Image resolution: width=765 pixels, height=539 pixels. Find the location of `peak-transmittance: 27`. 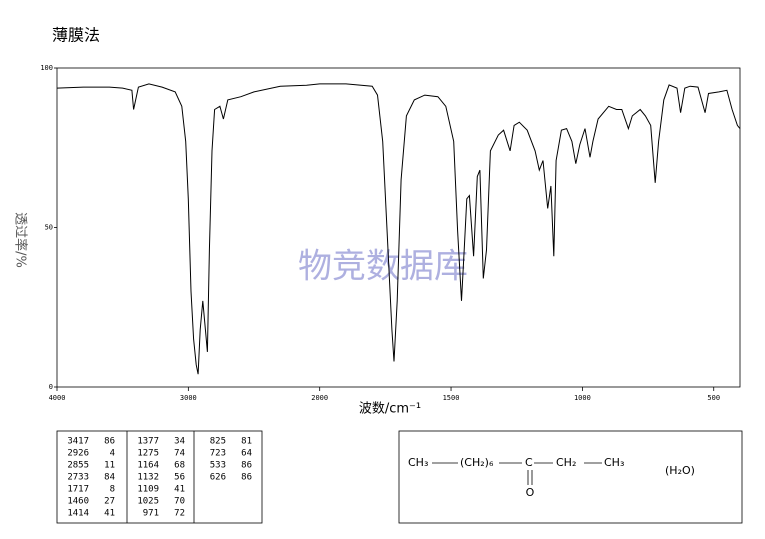

peak-transmittance: 27 is located at coordinates (109, 502).